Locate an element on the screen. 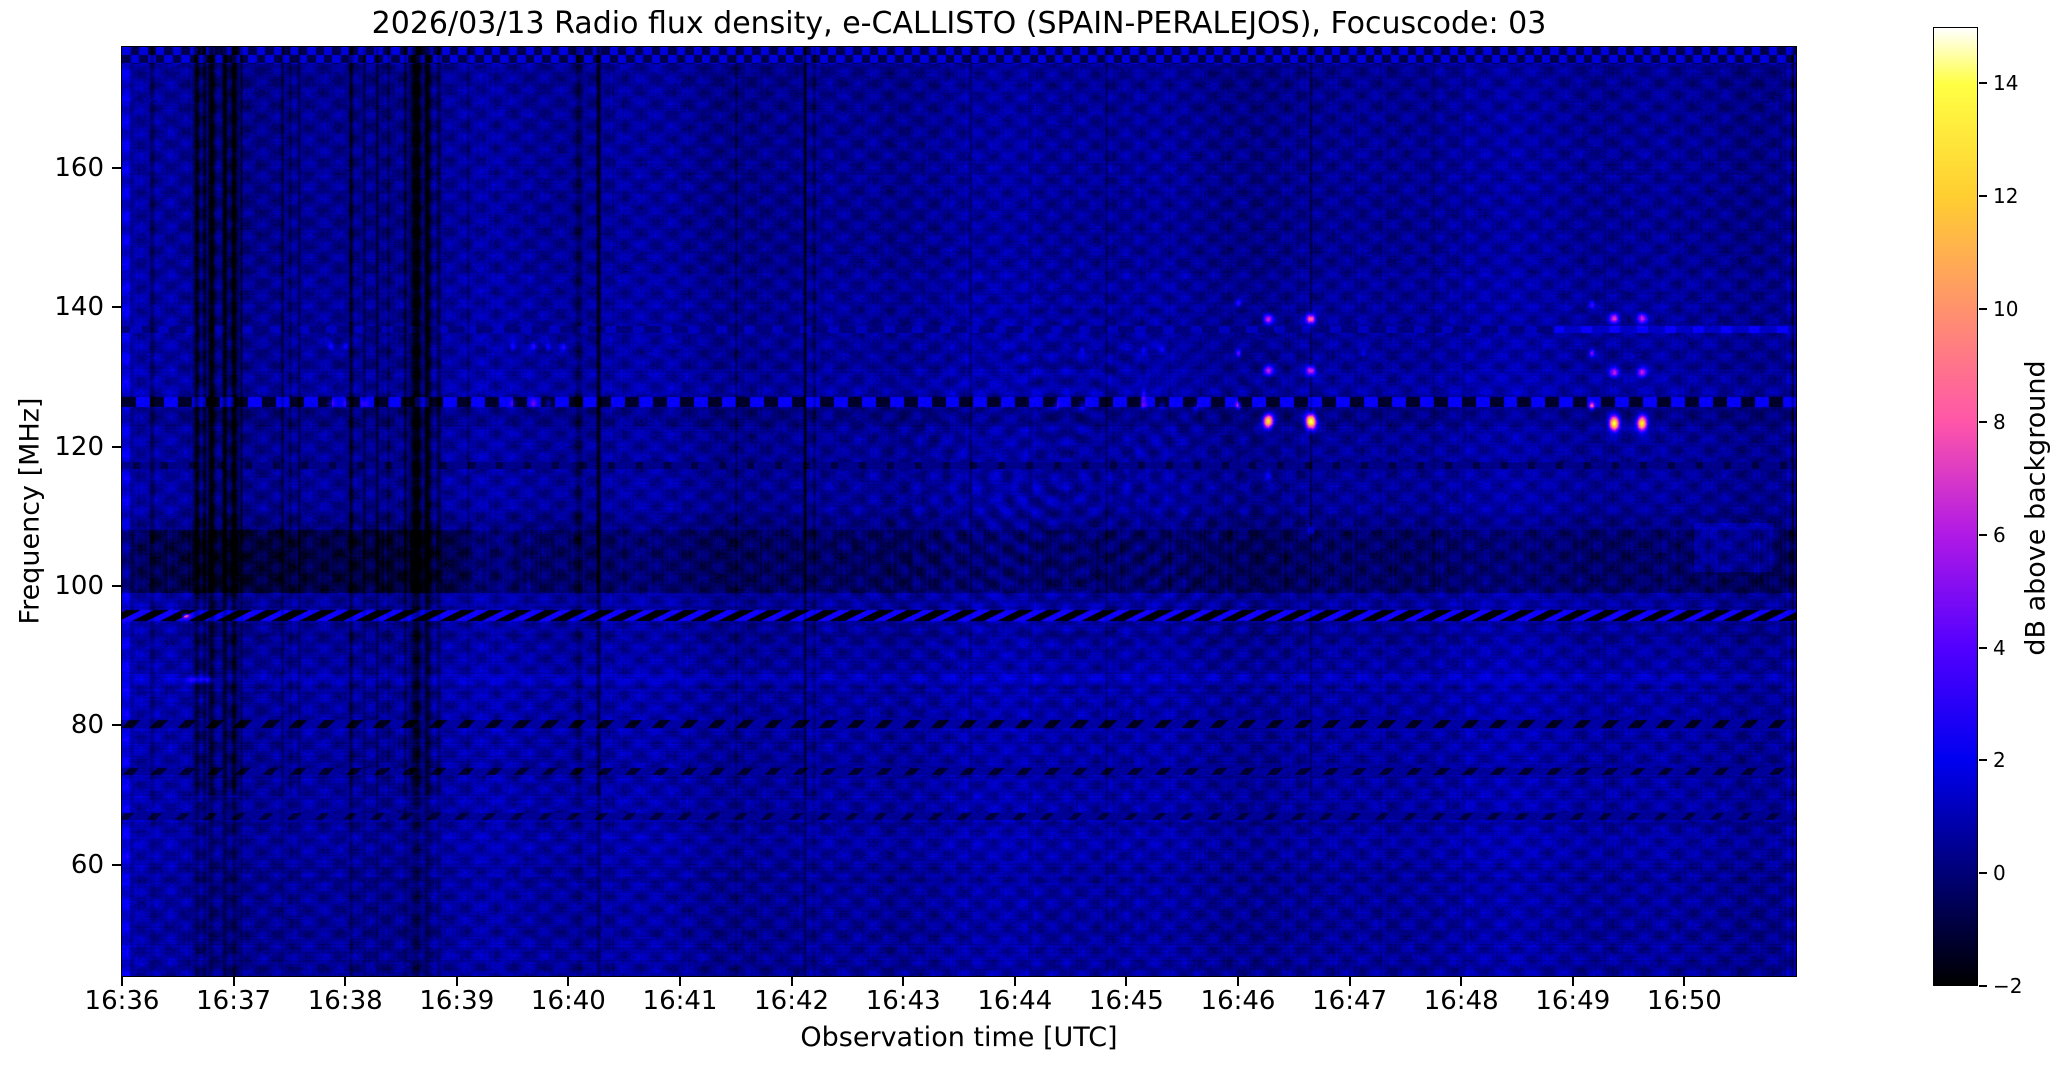 The image size is (2066, 1067). x-tick-label: 16:38 is located at coordinates (345, 1001).